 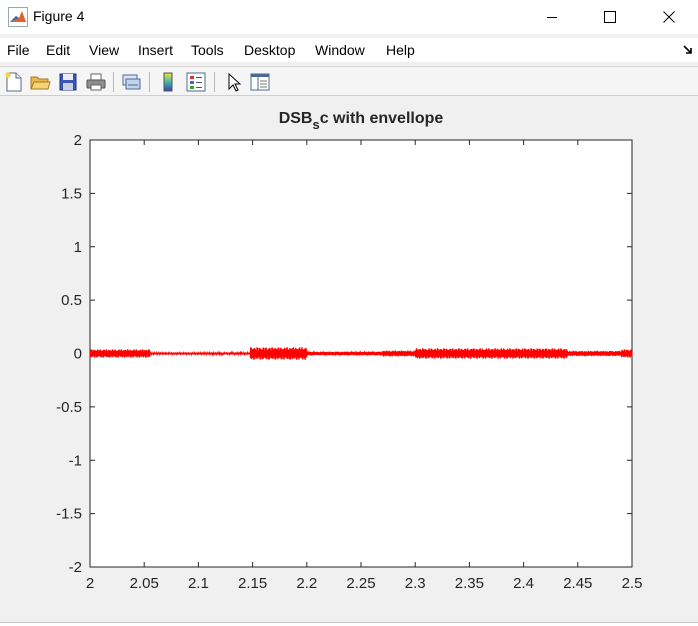 What do you see at coordinates (198, 583) in the screenshot?
I see `x-tick-label: 2.1` at bounding box center [198, 583].